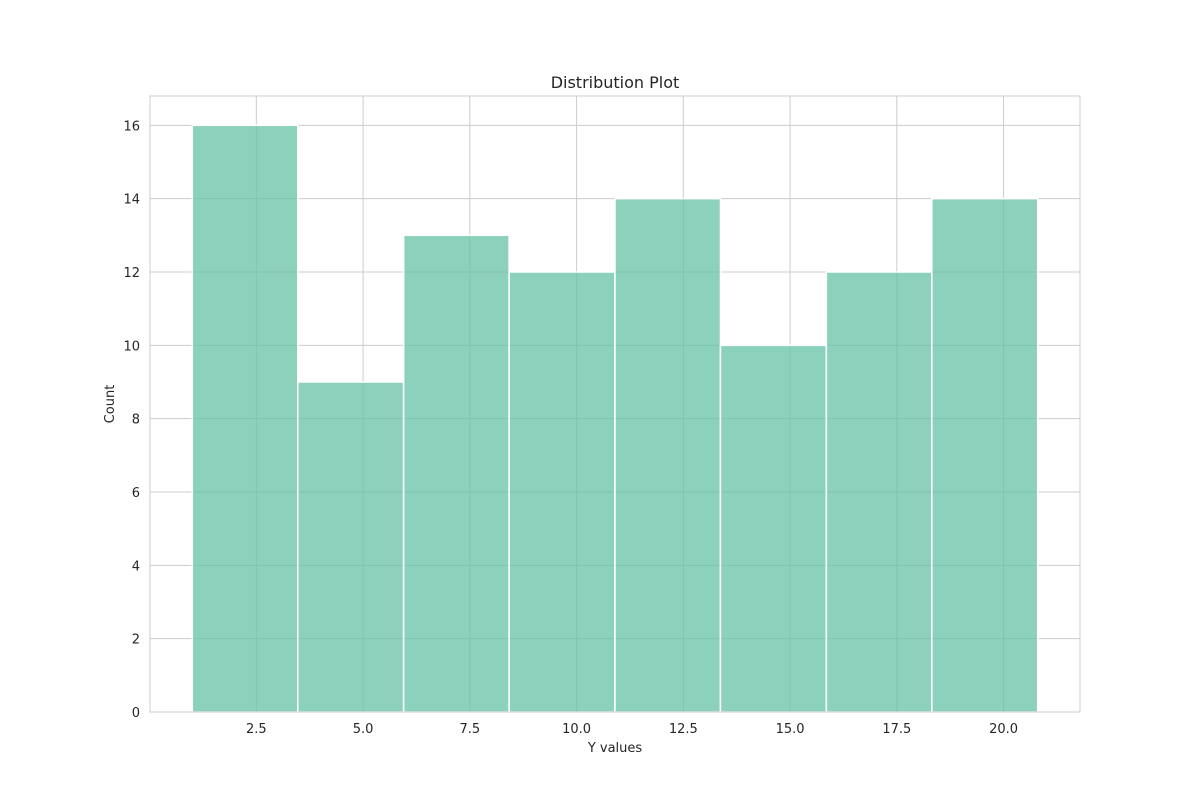  Describe the element at coordinates (110, 404) in the screenshot. I see `y-axis-label: Count` at that location.